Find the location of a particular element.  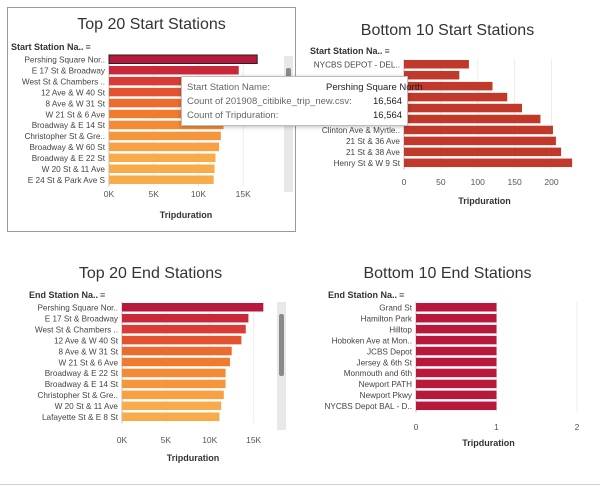

category-label: 12 Ave & W 40 St is located at coordinates (73, 92).